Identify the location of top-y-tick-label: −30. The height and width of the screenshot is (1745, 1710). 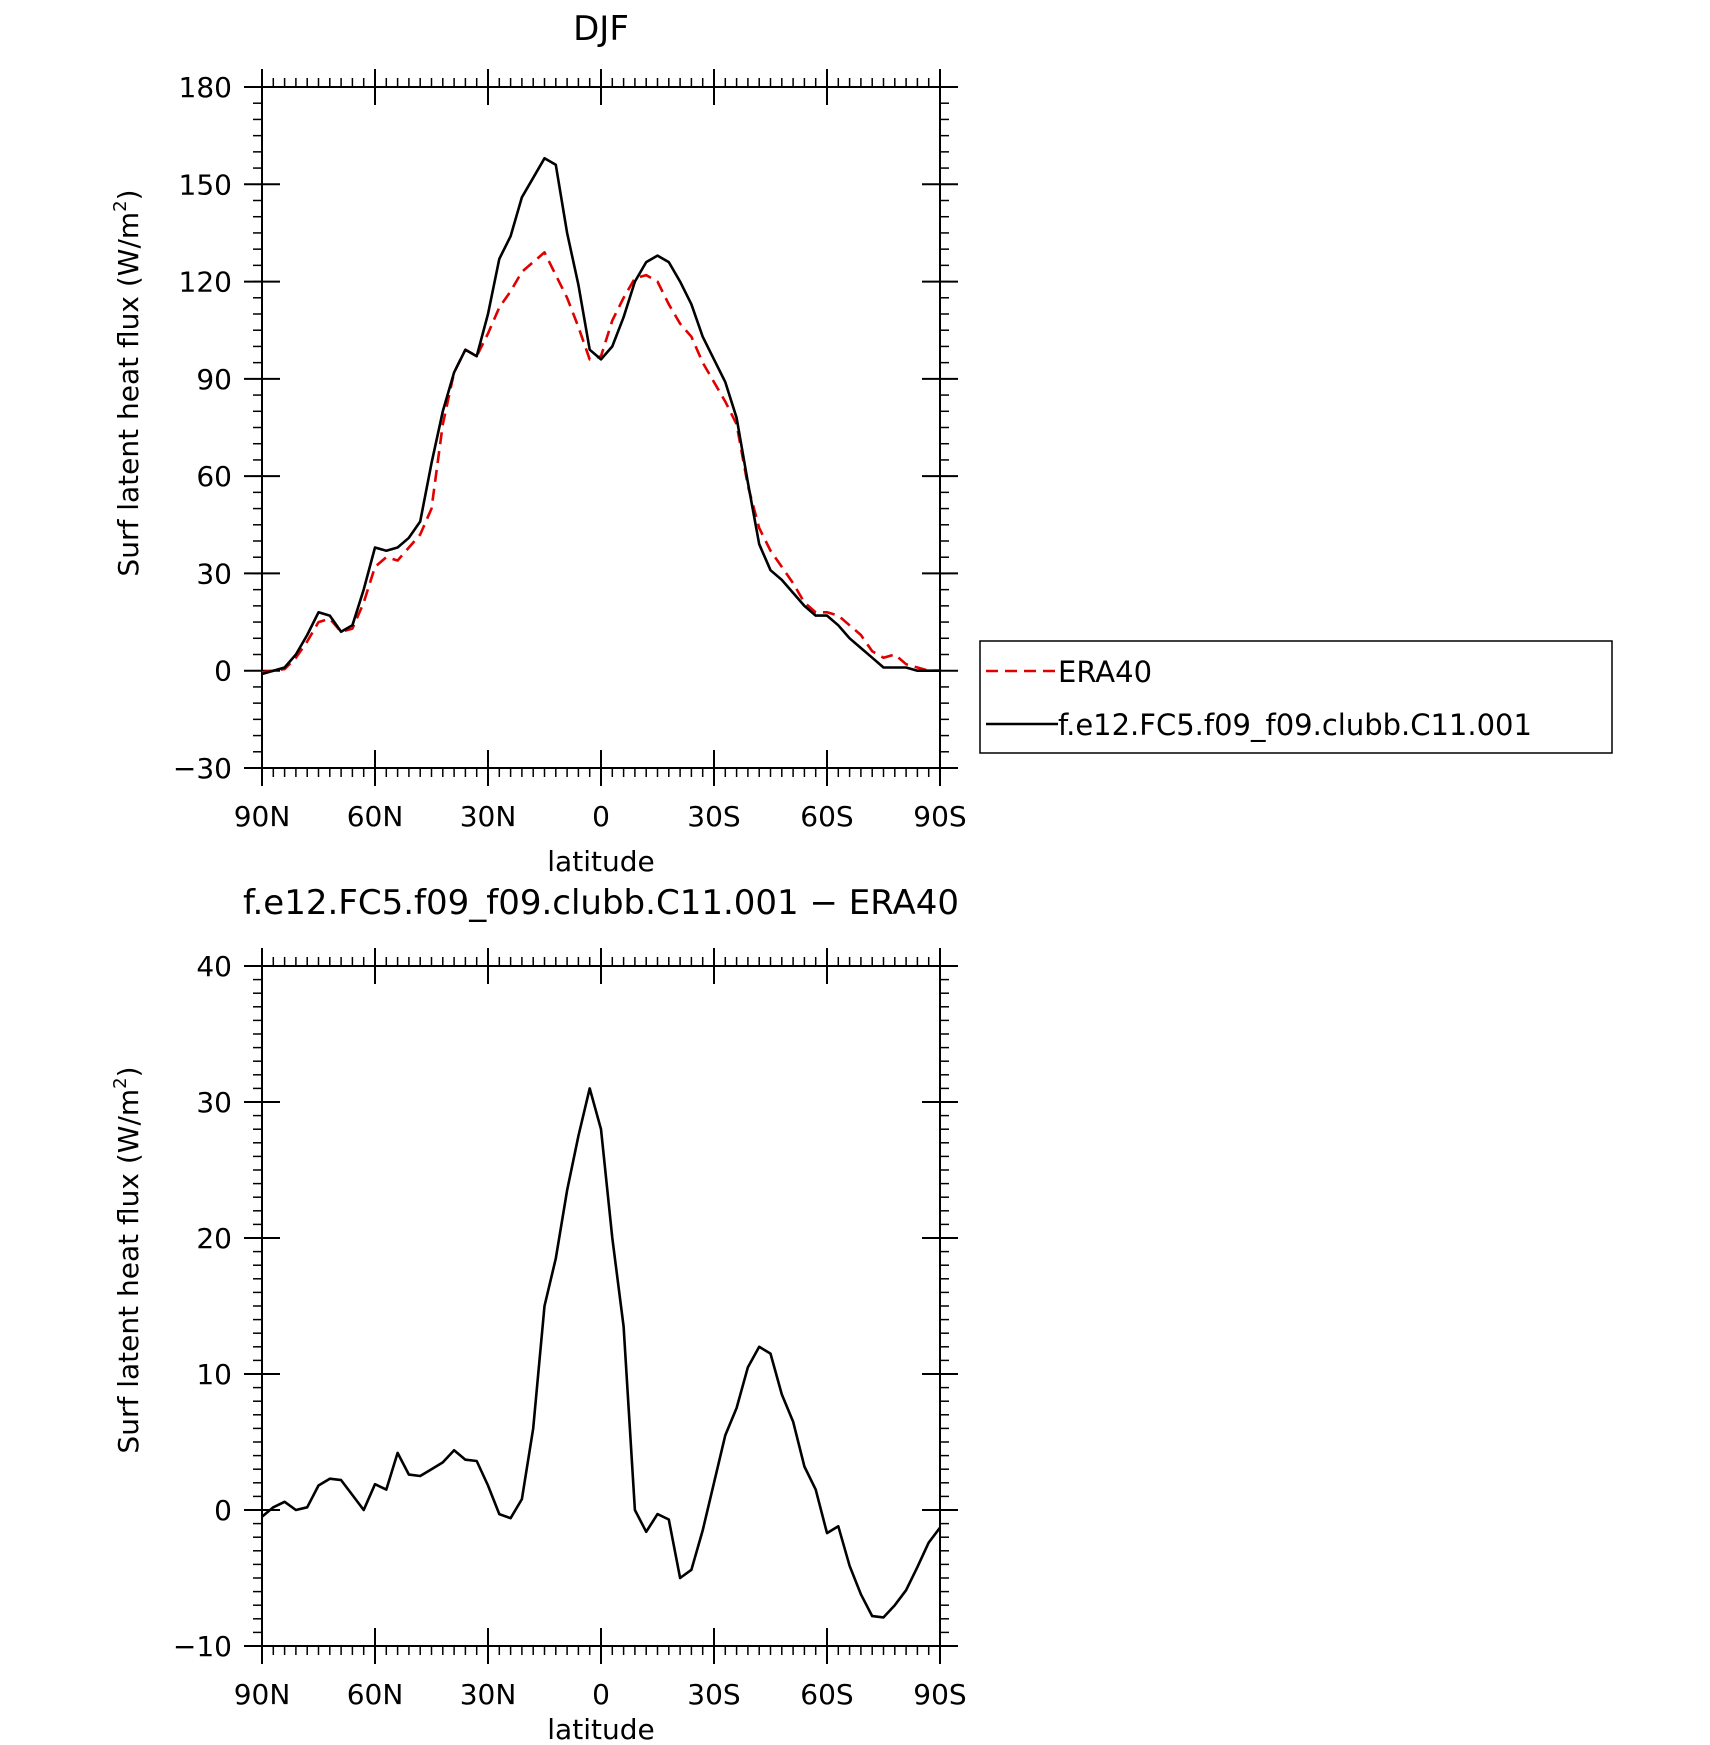
(202, 768).